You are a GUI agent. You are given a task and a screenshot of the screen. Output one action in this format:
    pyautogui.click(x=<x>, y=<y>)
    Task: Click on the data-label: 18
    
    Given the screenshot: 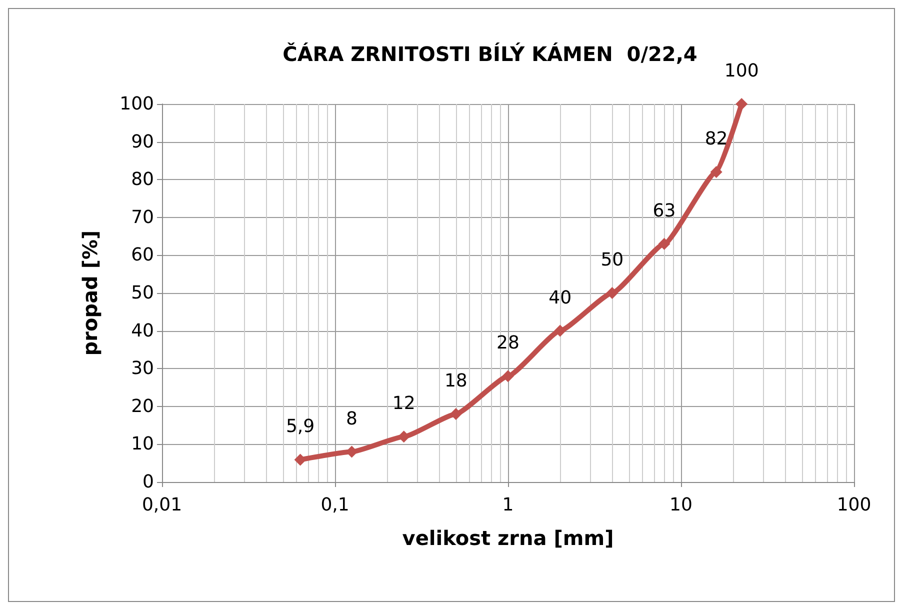 What is the action you would take?
    pyautogui.click(x=456, y=381)
    